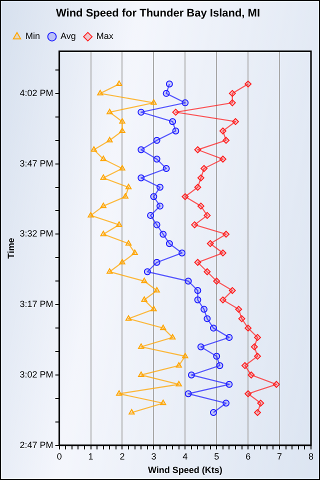 The height and width of the screenshot is (480, 320). Describe the element at coordinates (153, 456) in the screenshot. I see `x-tick-label: 3` at that location.